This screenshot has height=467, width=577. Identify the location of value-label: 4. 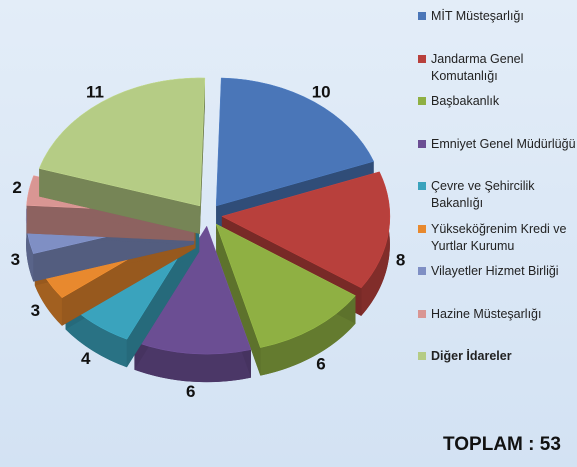
(86, 358).